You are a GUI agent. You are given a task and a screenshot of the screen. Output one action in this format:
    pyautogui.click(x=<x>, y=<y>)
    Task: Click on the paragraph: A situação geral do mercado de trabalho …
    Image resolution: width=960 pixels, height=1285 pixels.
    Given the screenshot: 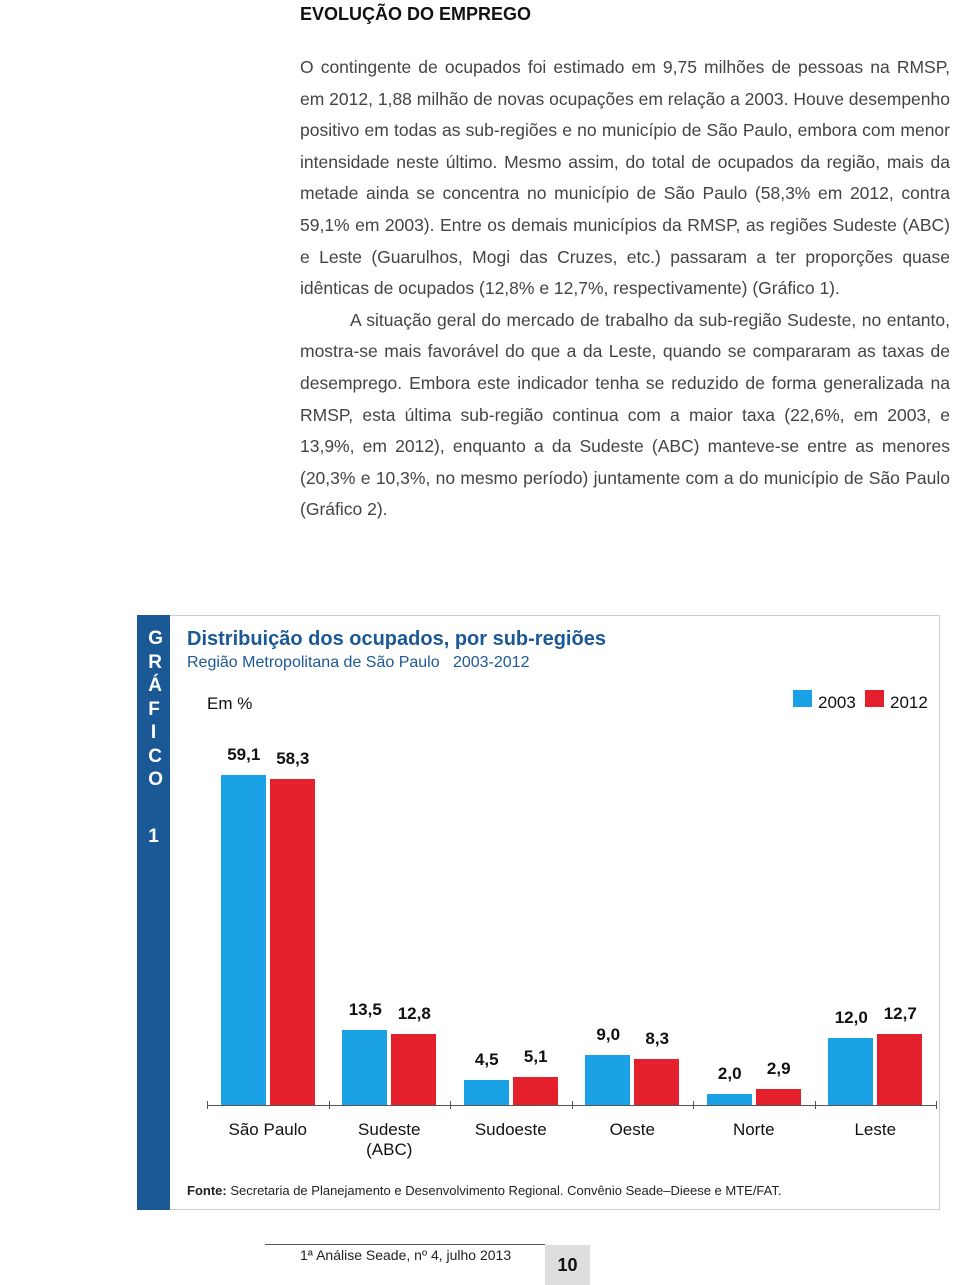 What is the action you would take?
    pyautogui.click(x=625, y=414)
    